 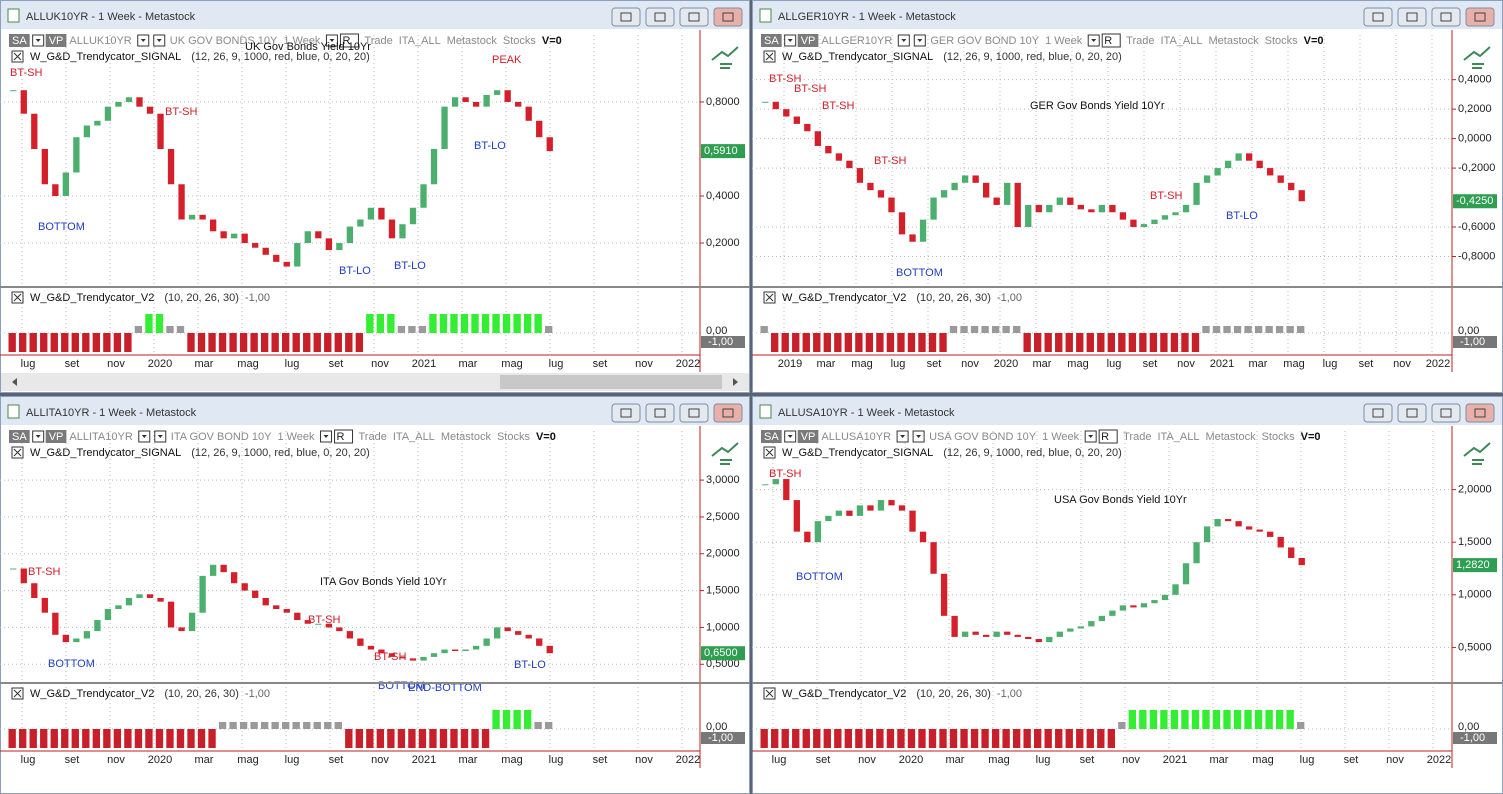 What do you see at coordinates (1475, 489) in the screenshot?
I see `y-tick-label: 2,0000` at bounding box center [1475, 489].